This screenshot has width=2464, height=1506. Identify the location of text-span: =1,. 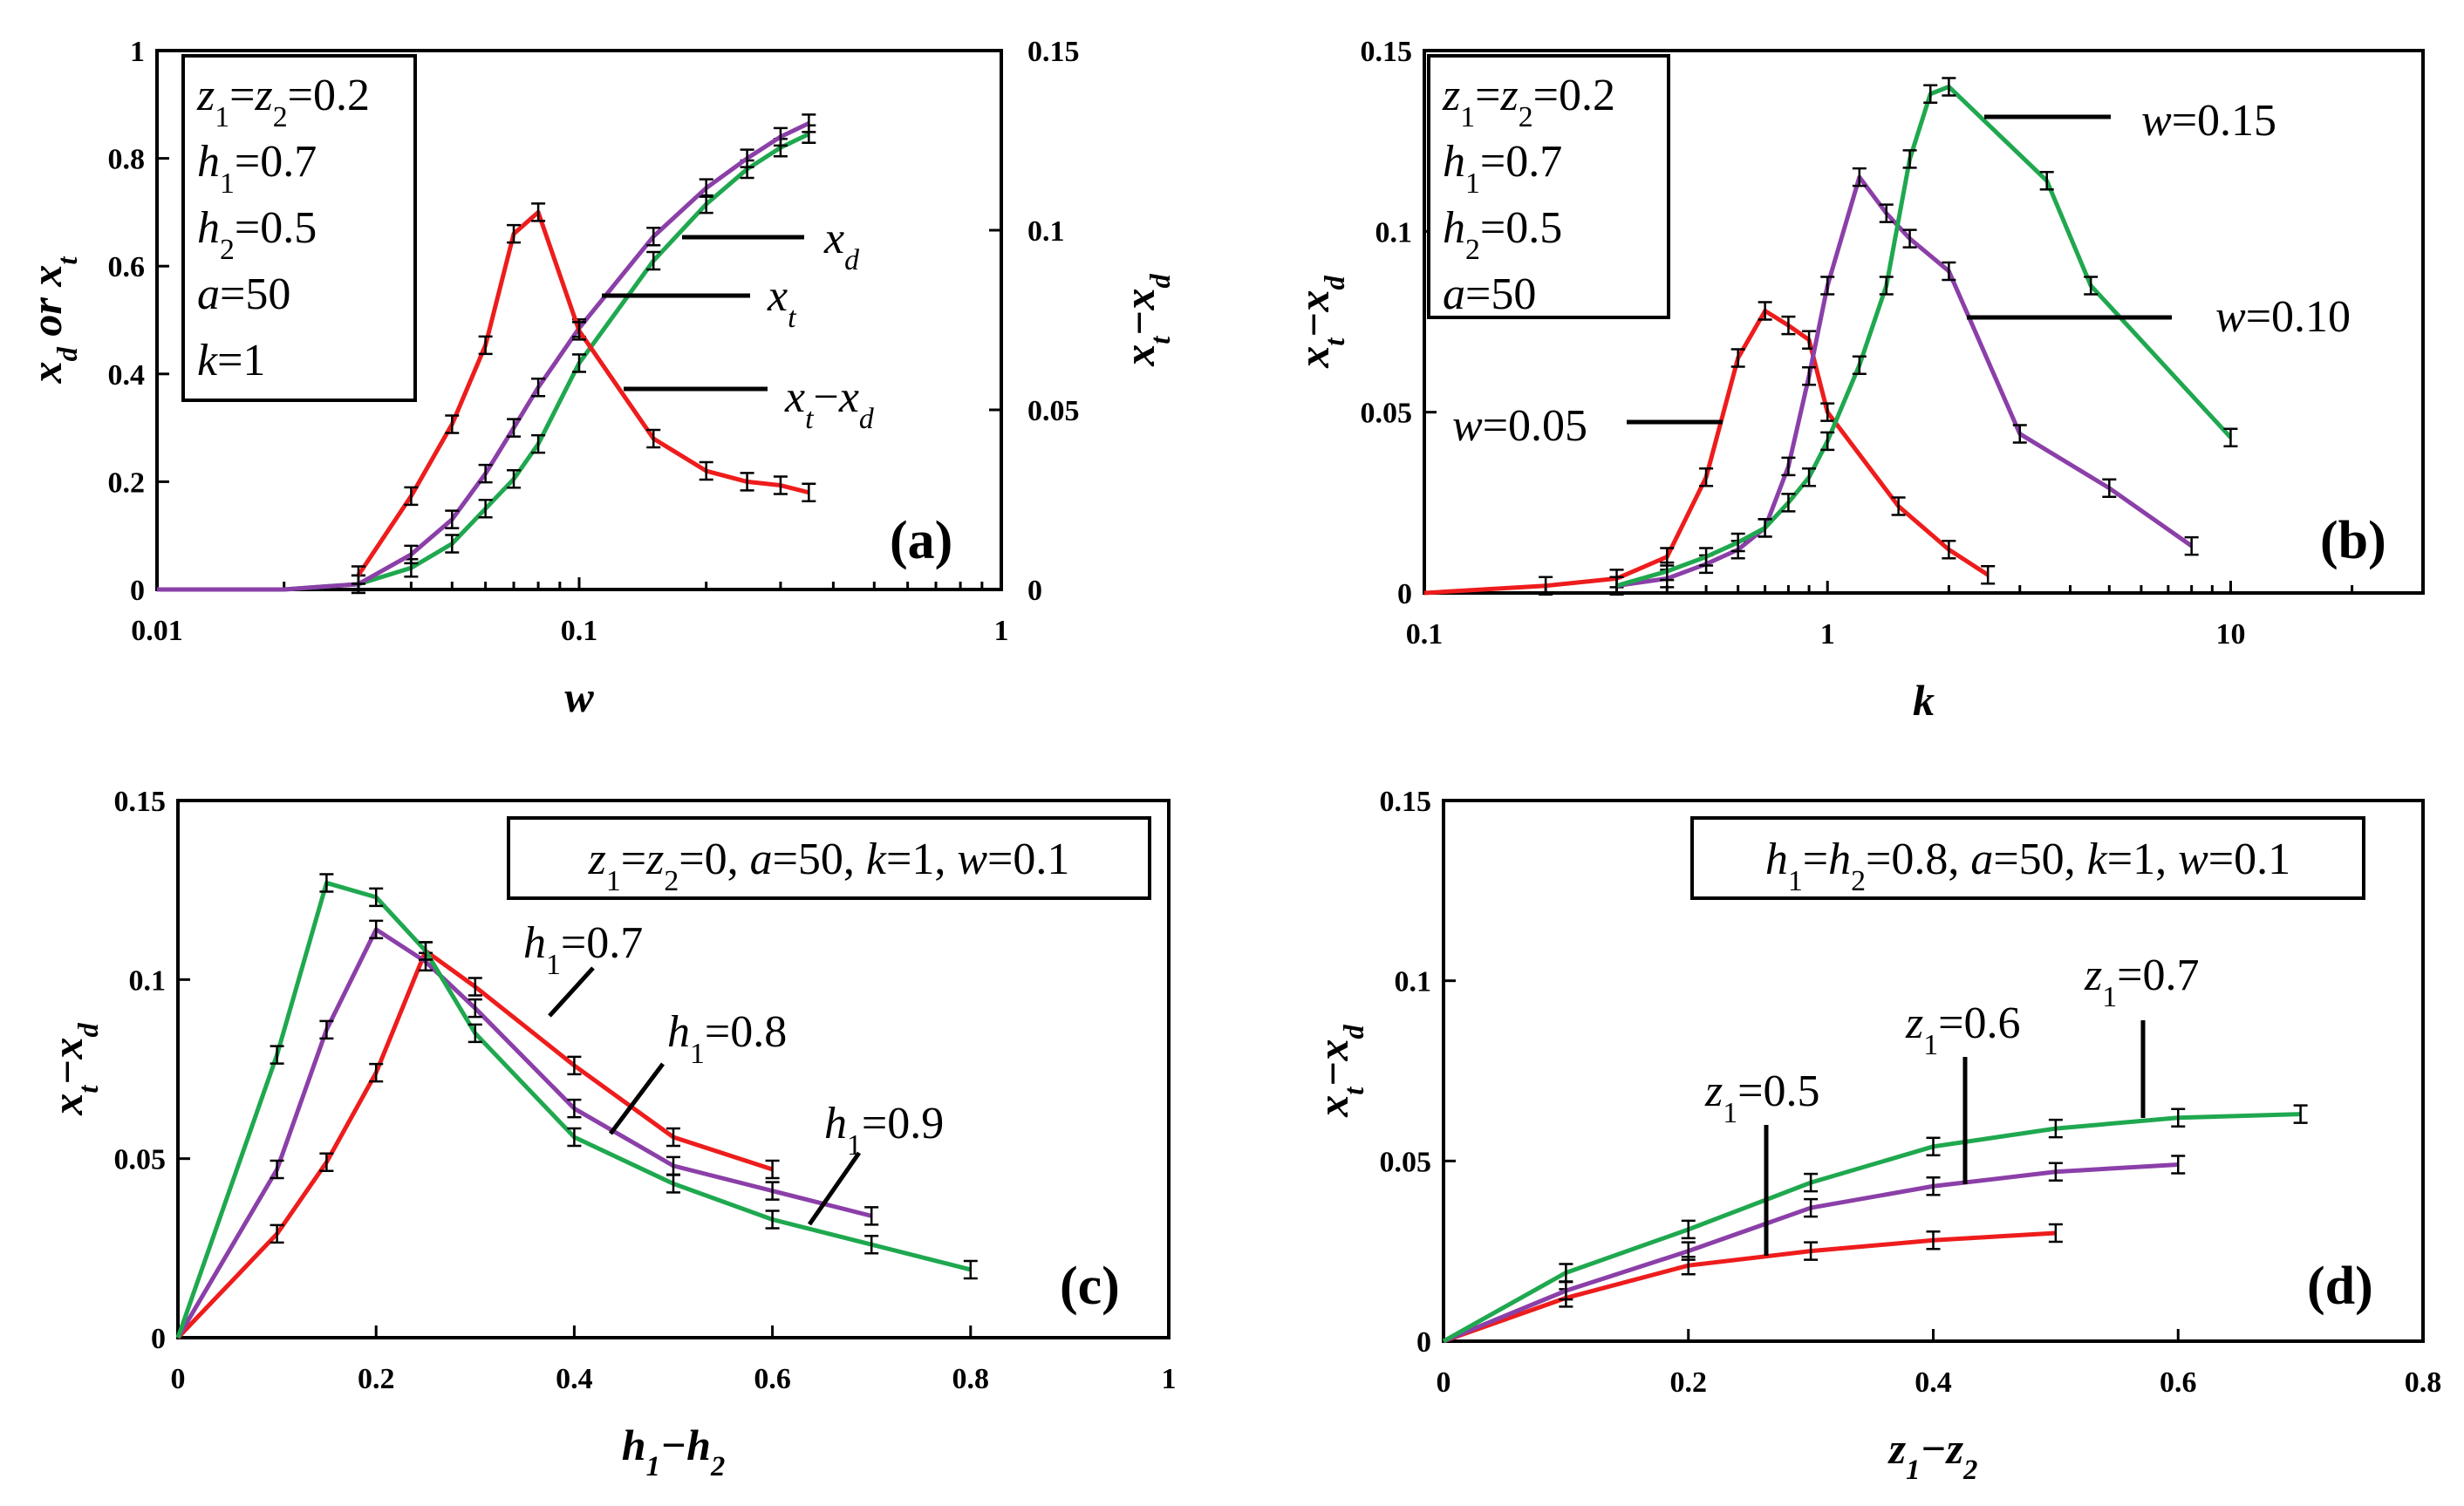
(2142, 860).